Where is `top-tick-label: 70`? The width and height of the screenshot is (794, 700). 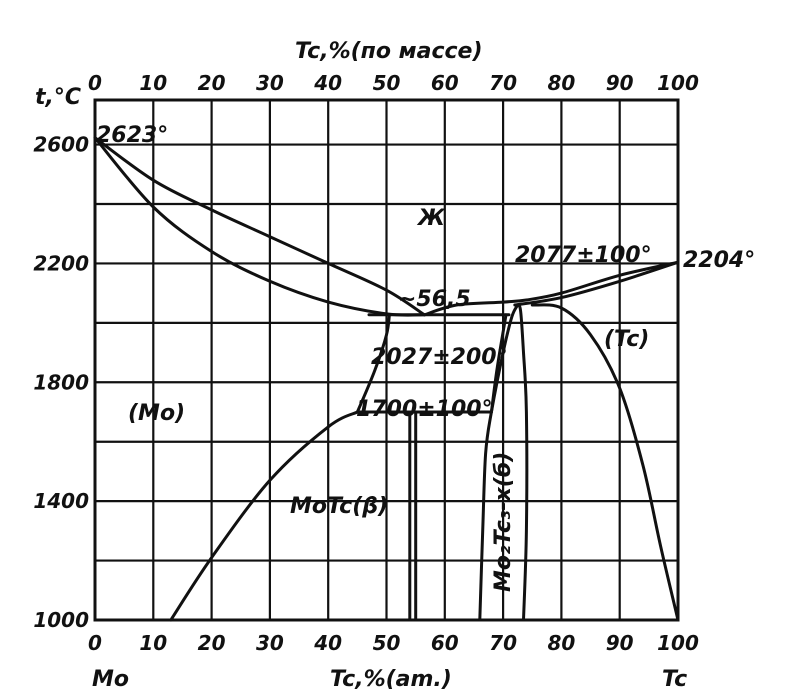
top-tick-label: 70 is located at coordinates (503, 83).